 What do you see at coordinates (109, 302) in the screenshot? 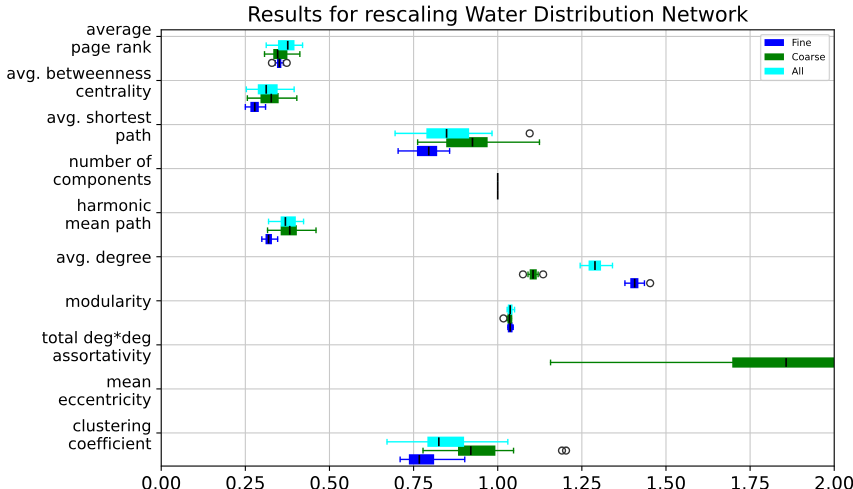
I see `y-tick-label: modularity` at bounding box center [109, 302].